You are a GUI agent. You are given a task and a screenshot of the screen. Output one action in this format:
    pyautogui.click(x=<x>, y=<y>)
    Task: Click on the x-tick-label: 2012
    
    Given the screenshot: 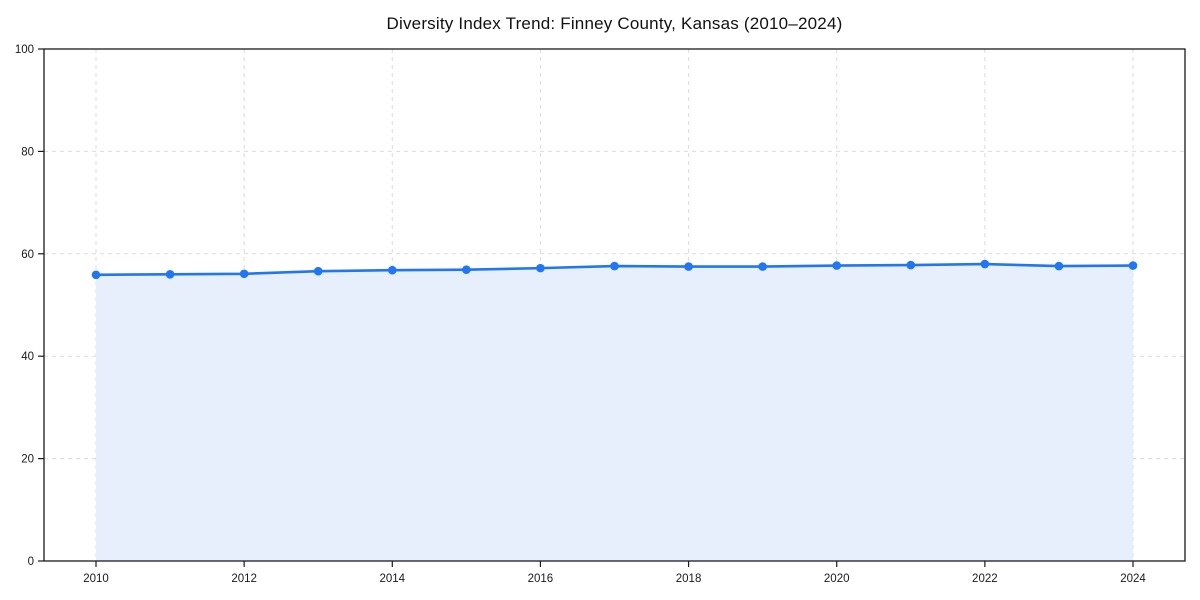 What is the action you would take?
    pyautogui.click(x=244, y=579)
    